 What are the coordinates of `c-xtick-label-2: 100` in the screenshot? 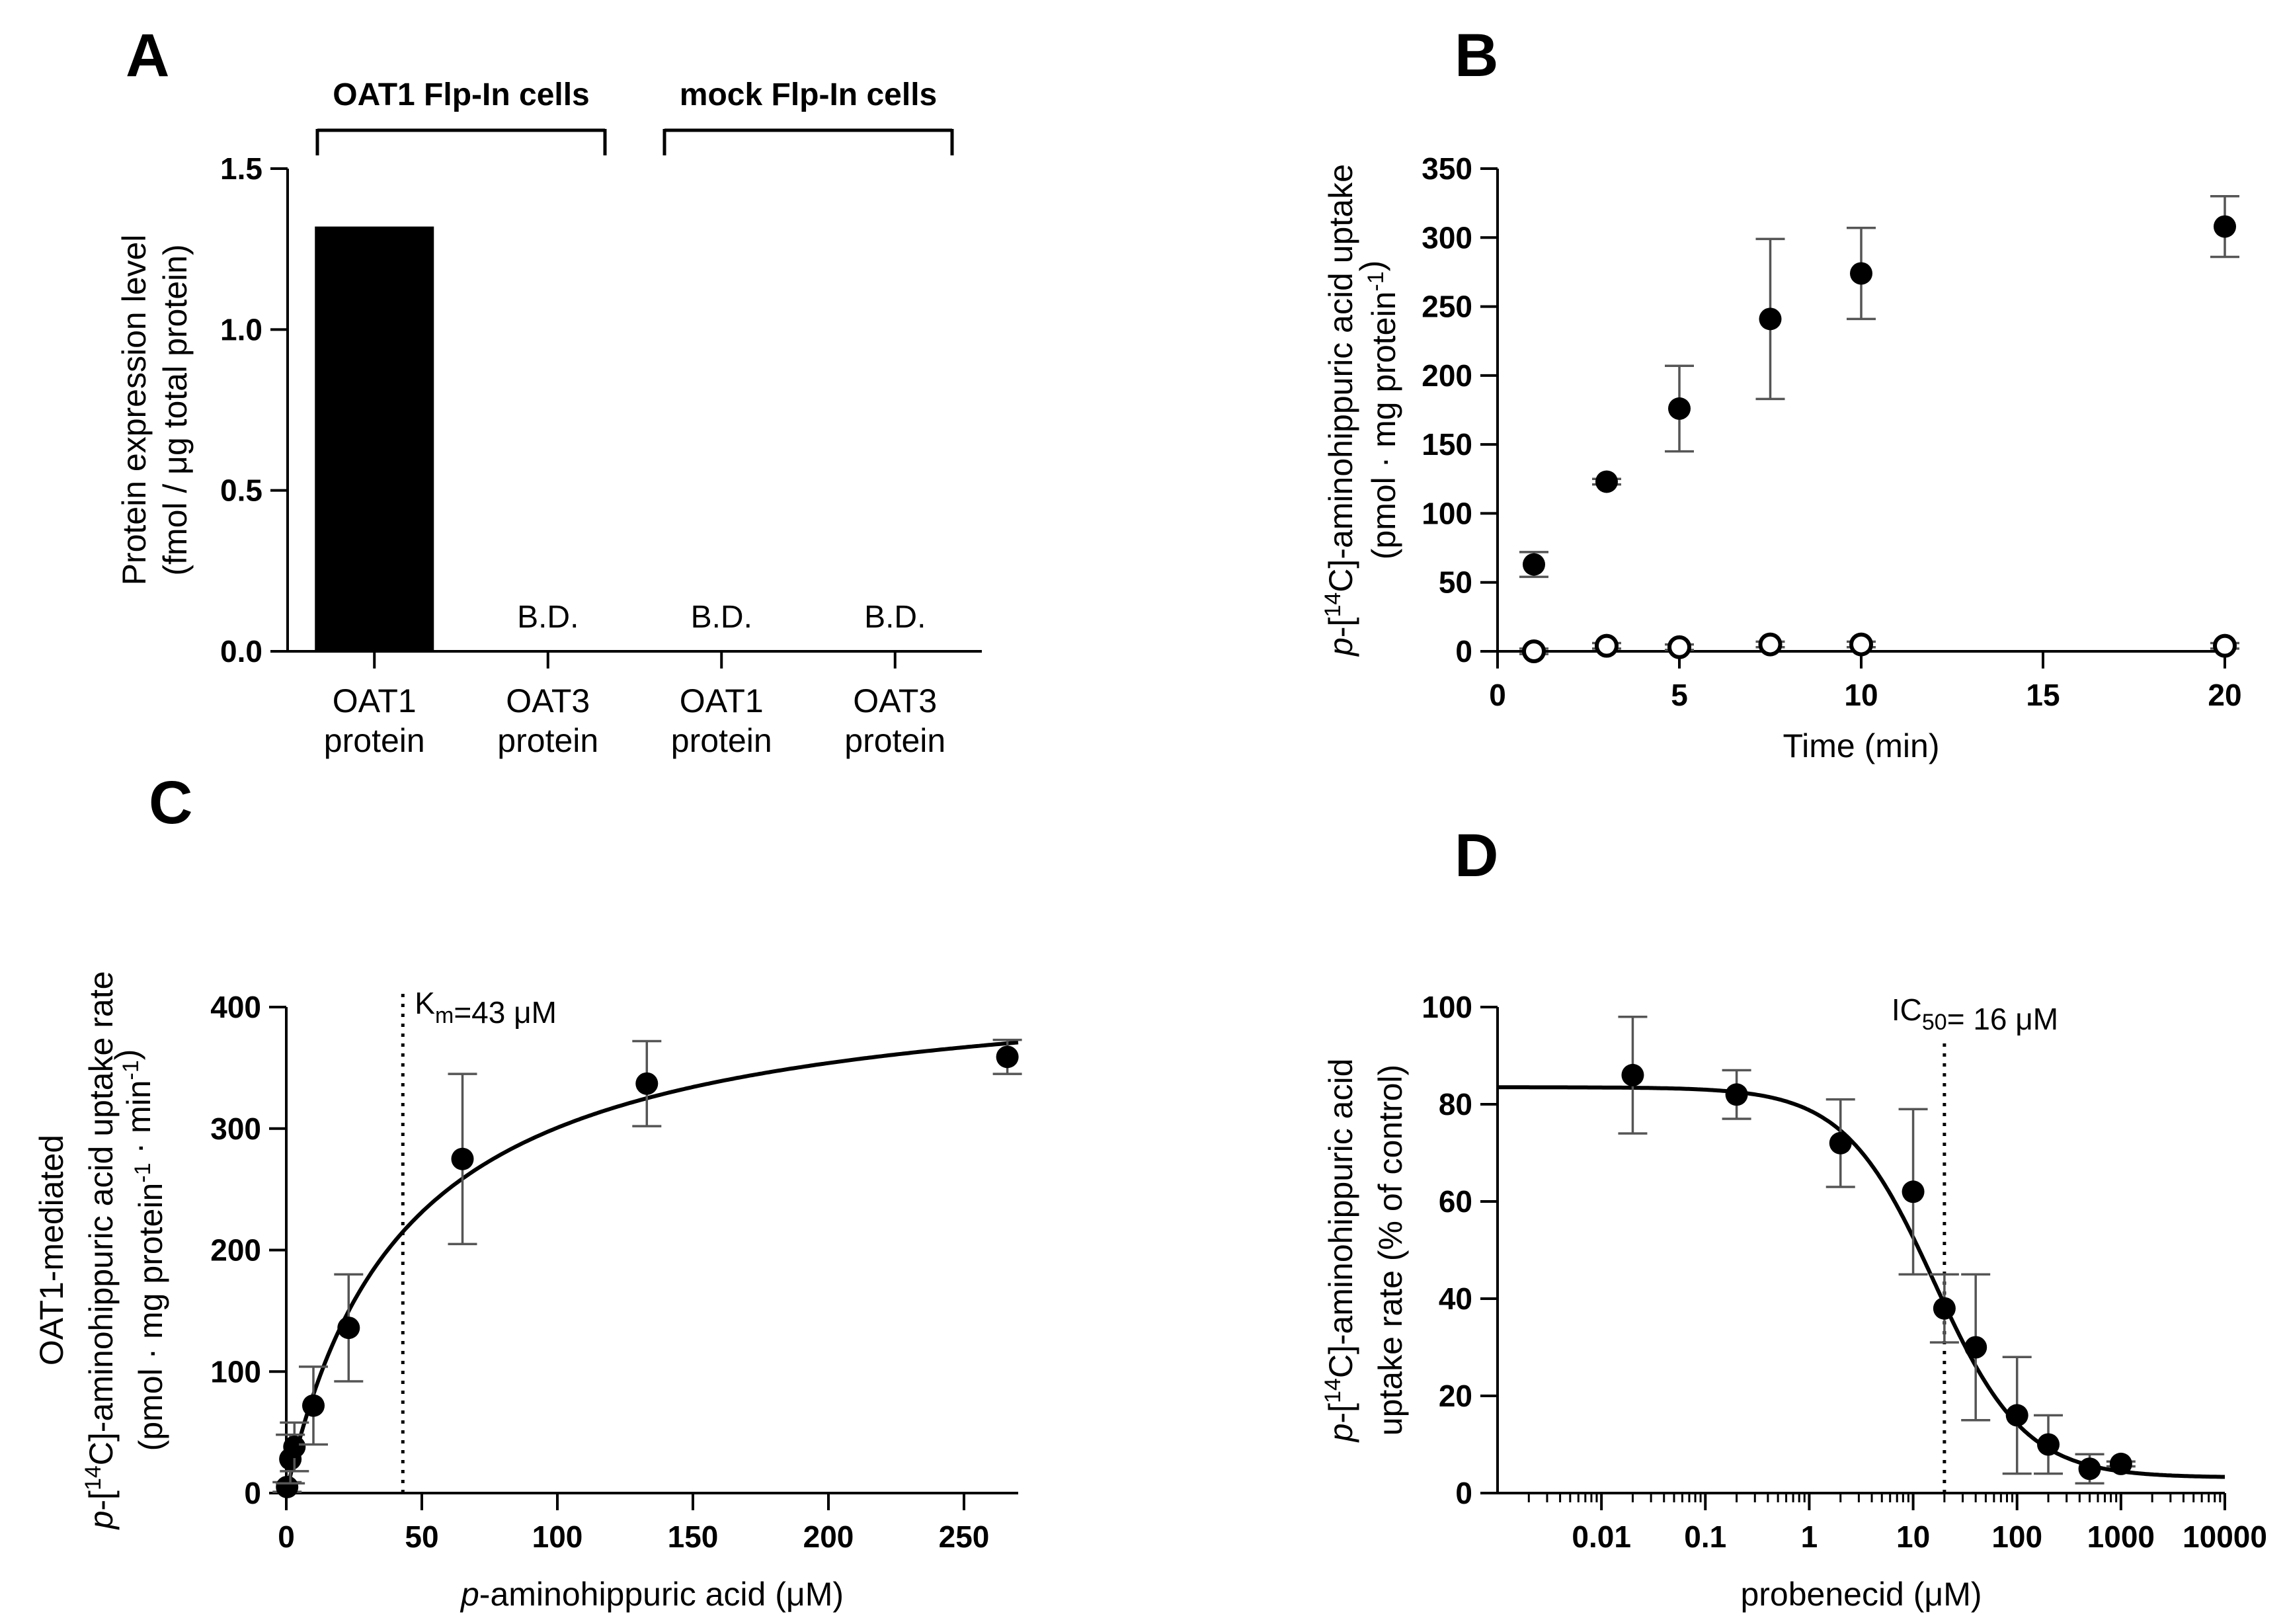 It's located at (558, 1537).